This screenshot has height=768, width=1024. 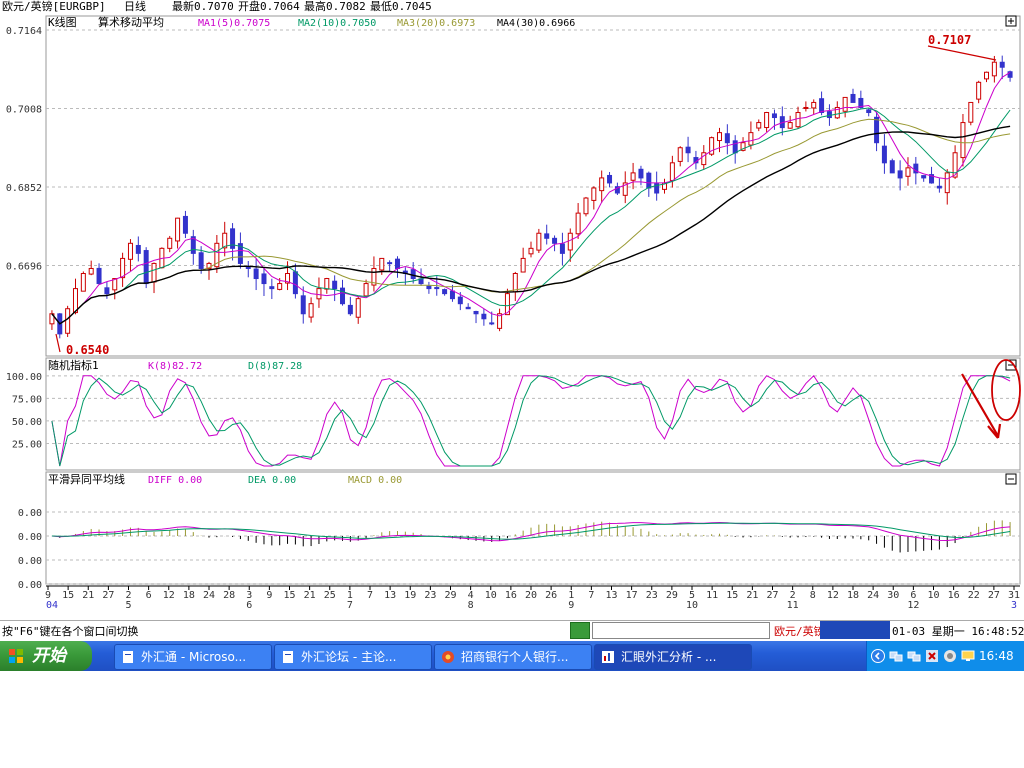 What do you see at coordinates (135, 6) in the screenshot?
I see `period-label: 日线` at bounding box center [135, 6].